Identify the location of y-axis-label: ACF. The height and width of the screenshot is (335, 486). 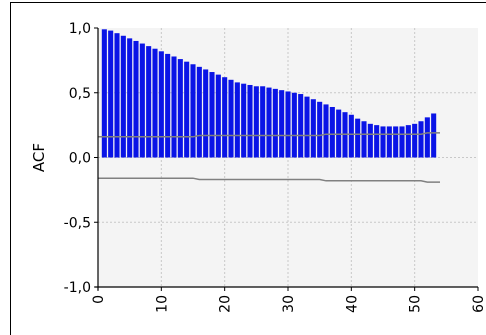
(39, 157).